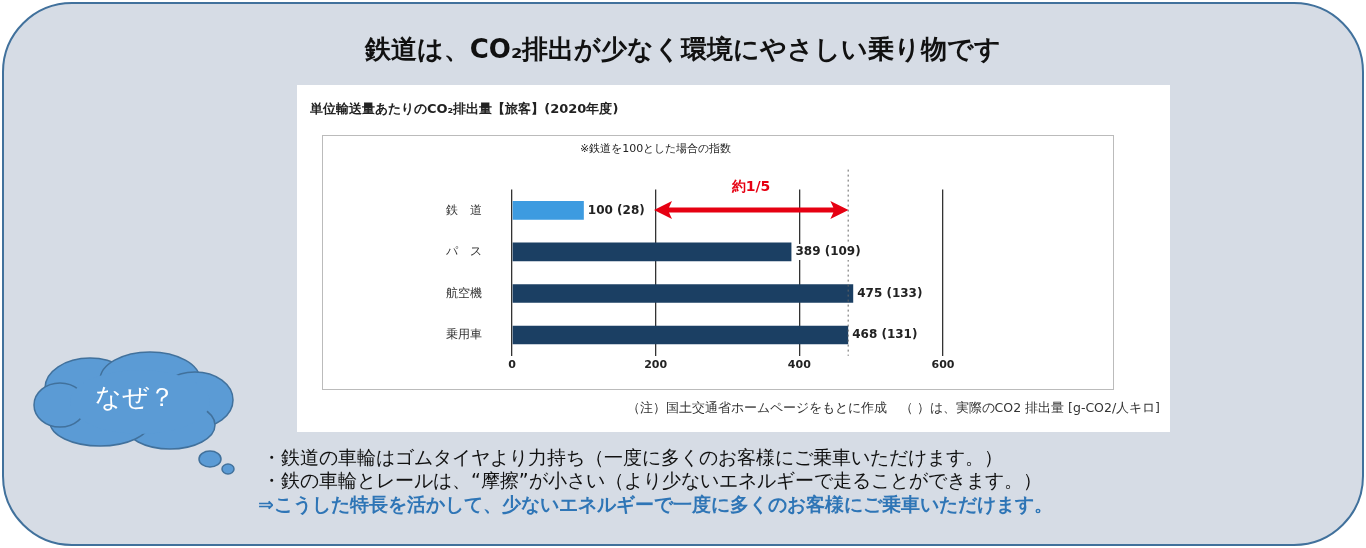  I want to click on text: ・鉄の車輪とレールは、“摩擦”が小さい（より少ないエネルギーで走ることができます。）, so click(652, 480).